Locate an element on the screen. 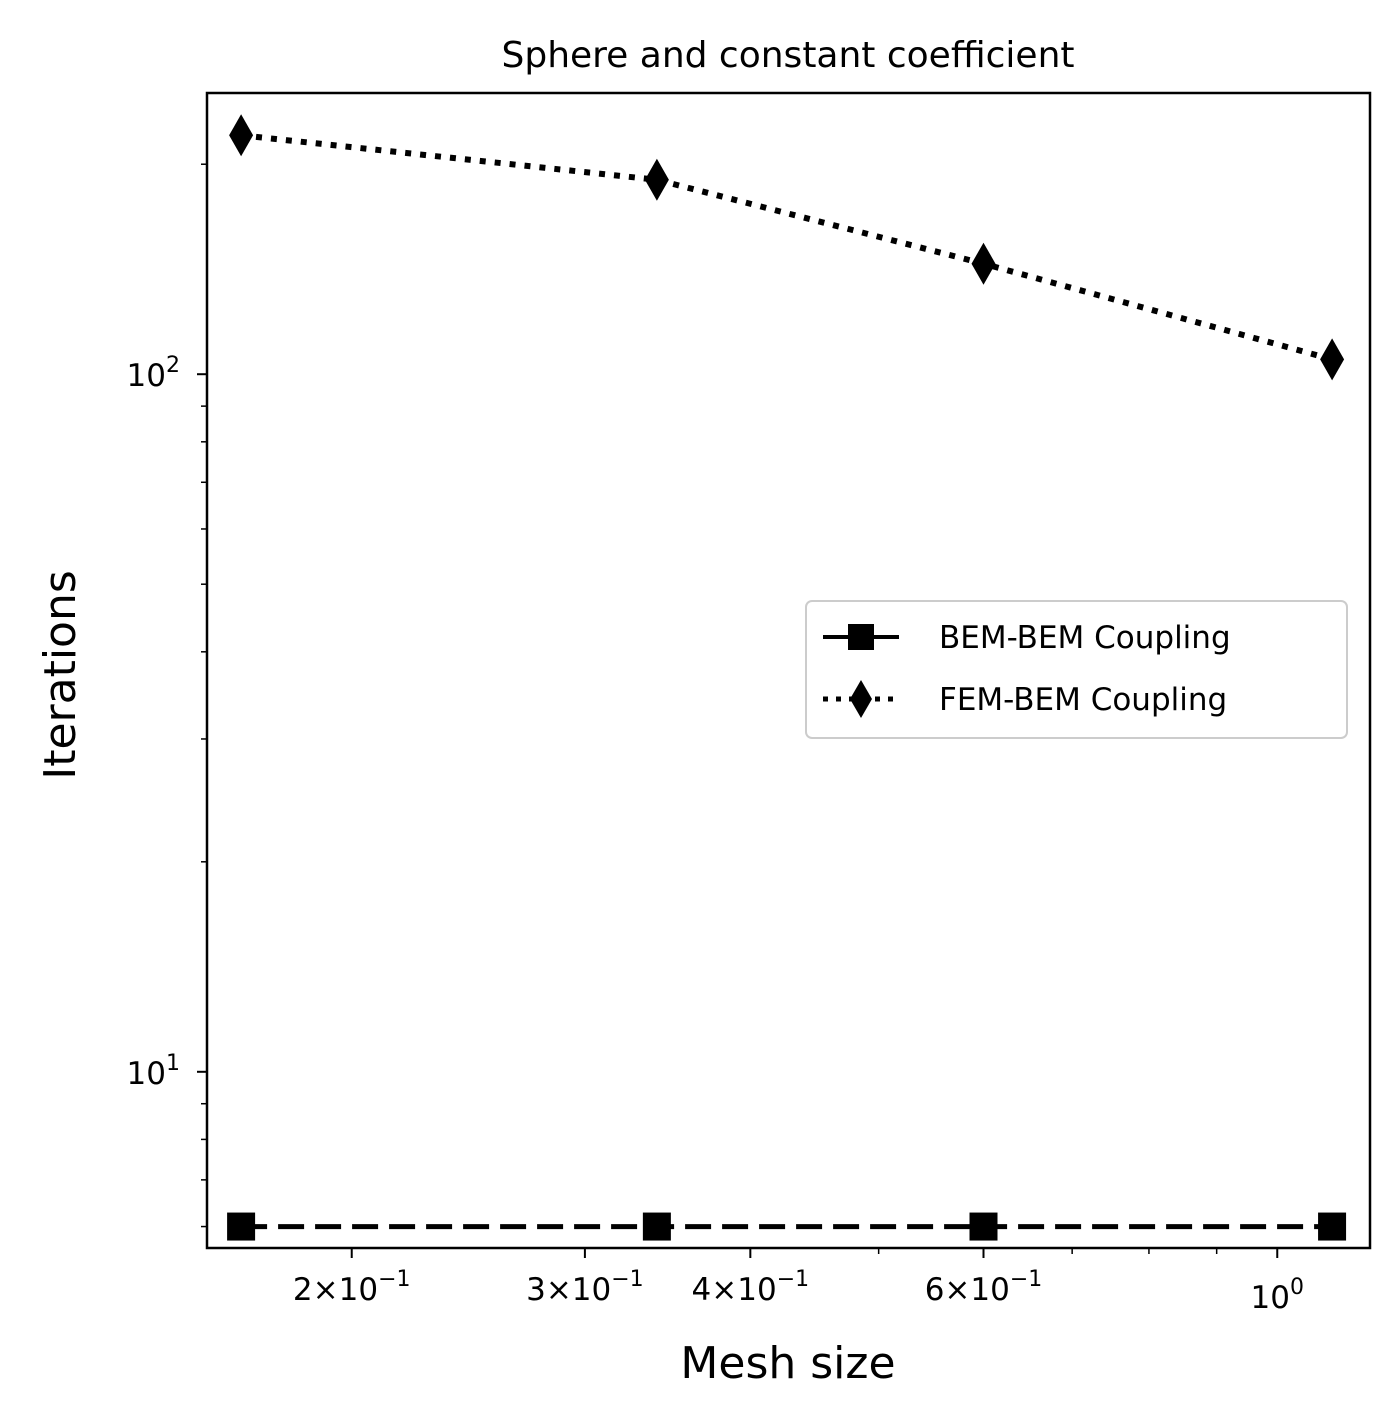 The height and width of the screenshot is (1425, 1398). x-axis: 2×10⁻¹ 3×10⁻¹ 4×10⁻¹ 6×10⁻¹ 100 is located at coordinates (798, 1282).